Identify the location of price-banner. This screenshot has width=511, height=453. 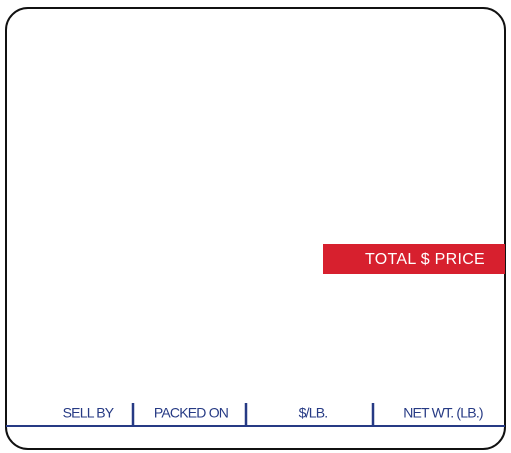
(414, 259).